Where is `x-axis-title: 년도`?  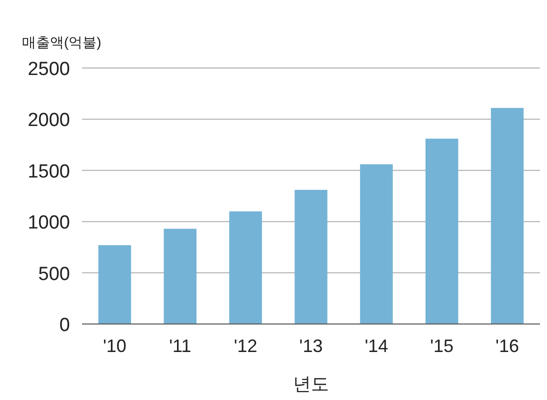 x-axis-title: 년도 is located at coordinates (311, 384).